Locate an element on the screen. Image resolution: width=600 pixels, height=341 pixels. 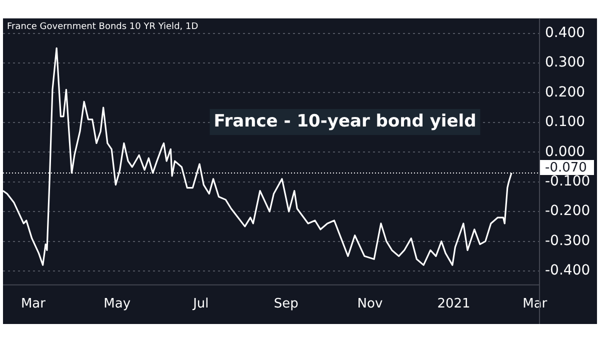
ref-line-label: -0.070 is located at coordinates (566, 168).